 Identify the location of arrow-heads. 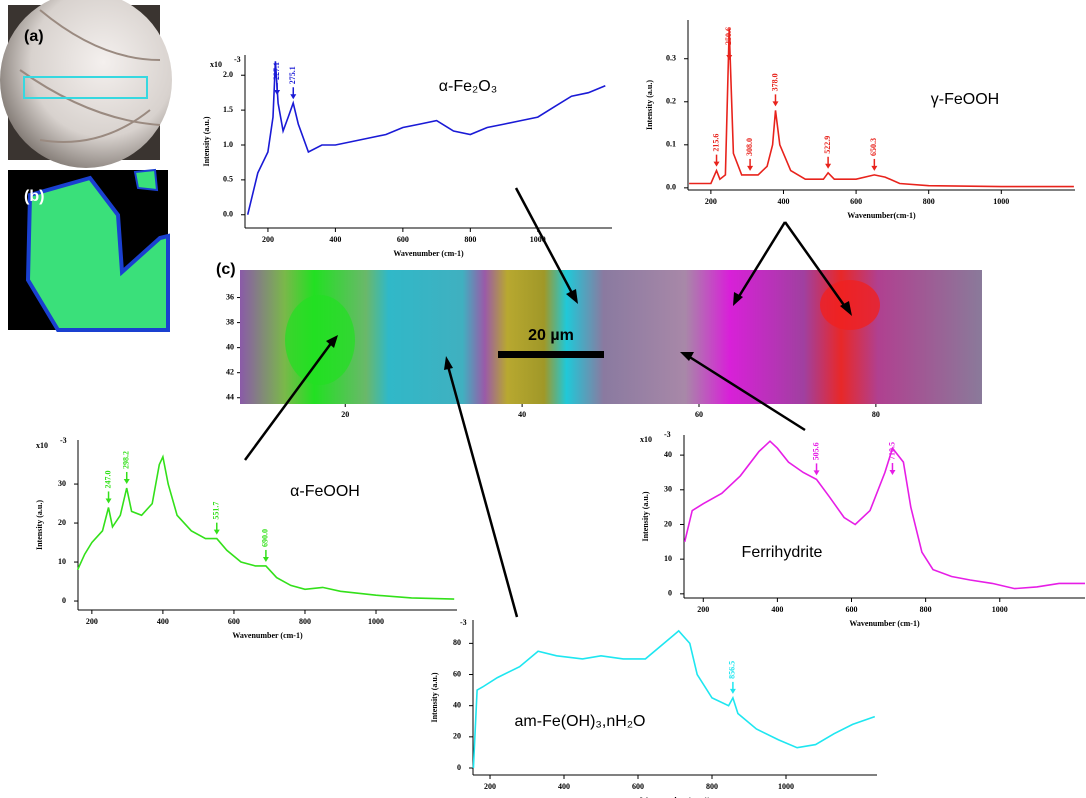
(589, 329).